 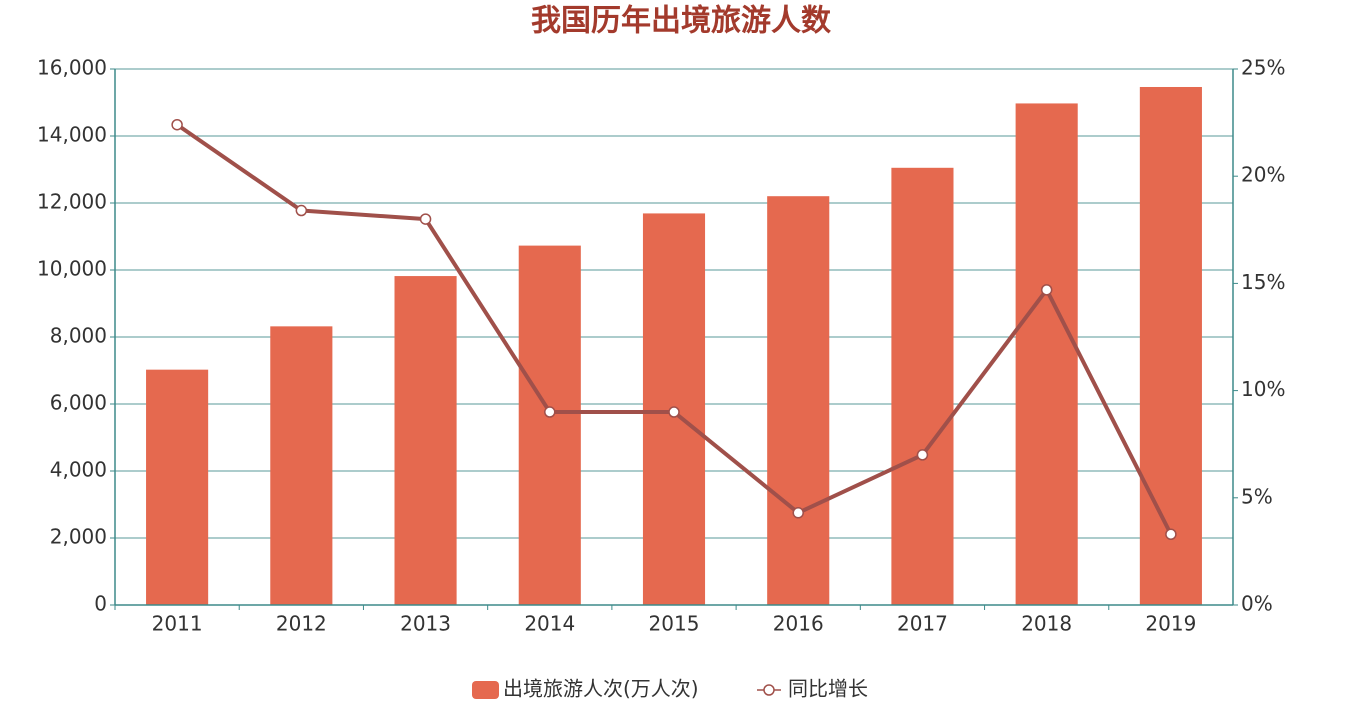 I want to click on y-tick-label: 14,000, so click(x=72, y=135).